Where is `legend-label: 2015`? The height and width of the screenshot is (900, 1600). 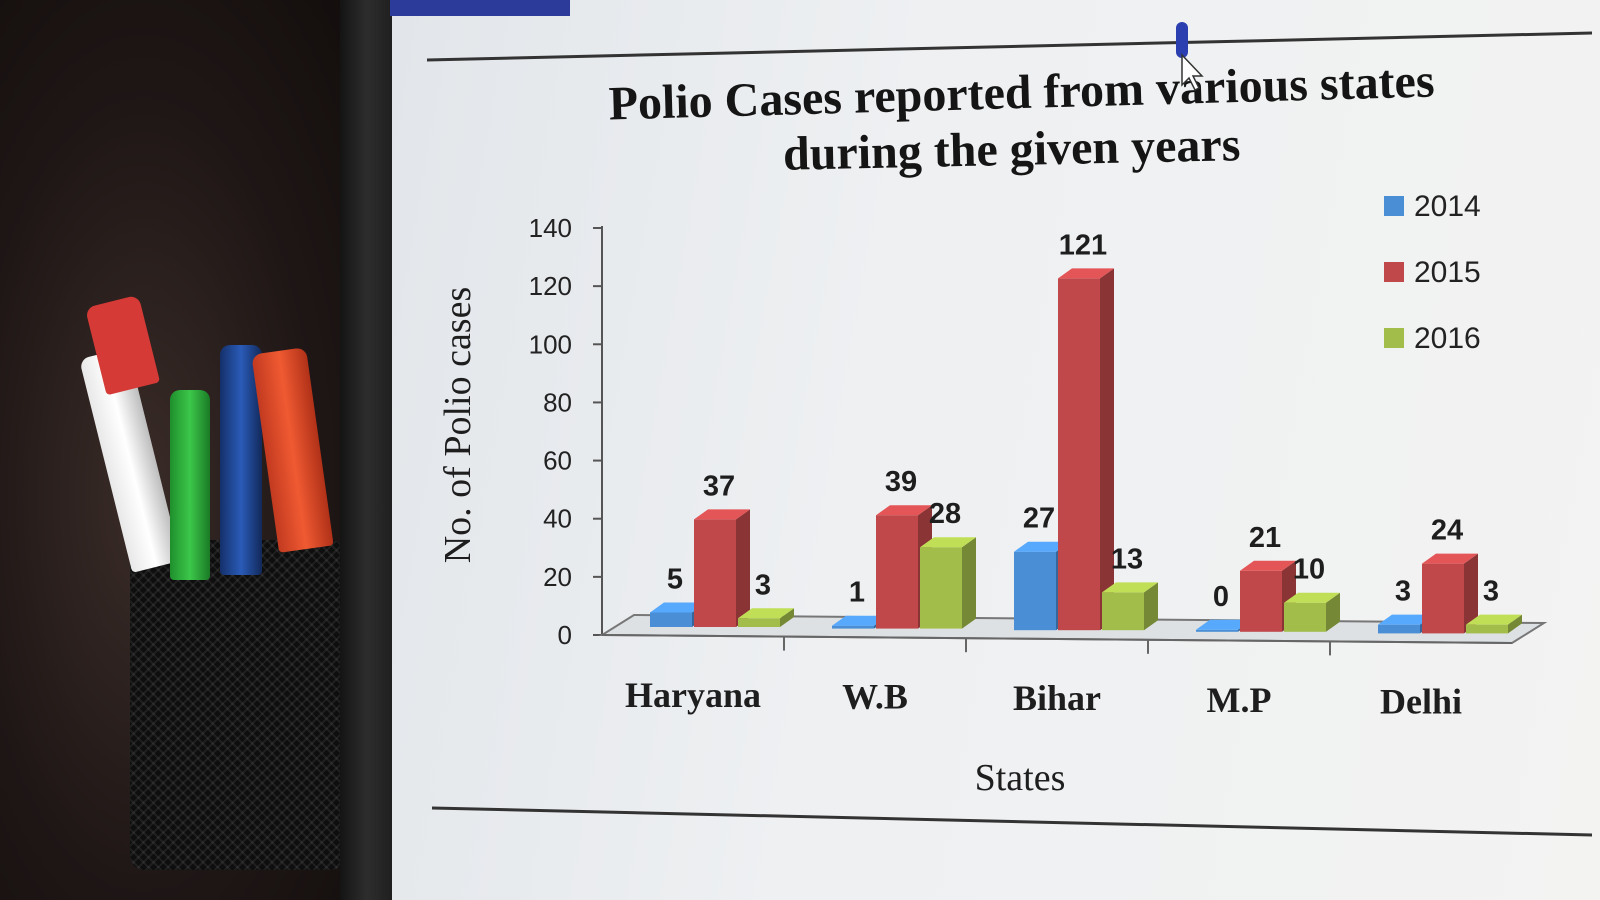 legend-label: 2015 is located at coordinates (1447, 272).